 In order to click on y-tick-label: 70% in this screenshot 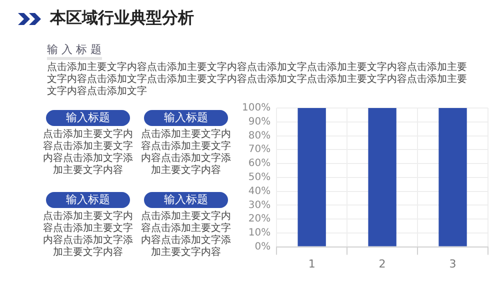, I will do `click(259, 150)`.